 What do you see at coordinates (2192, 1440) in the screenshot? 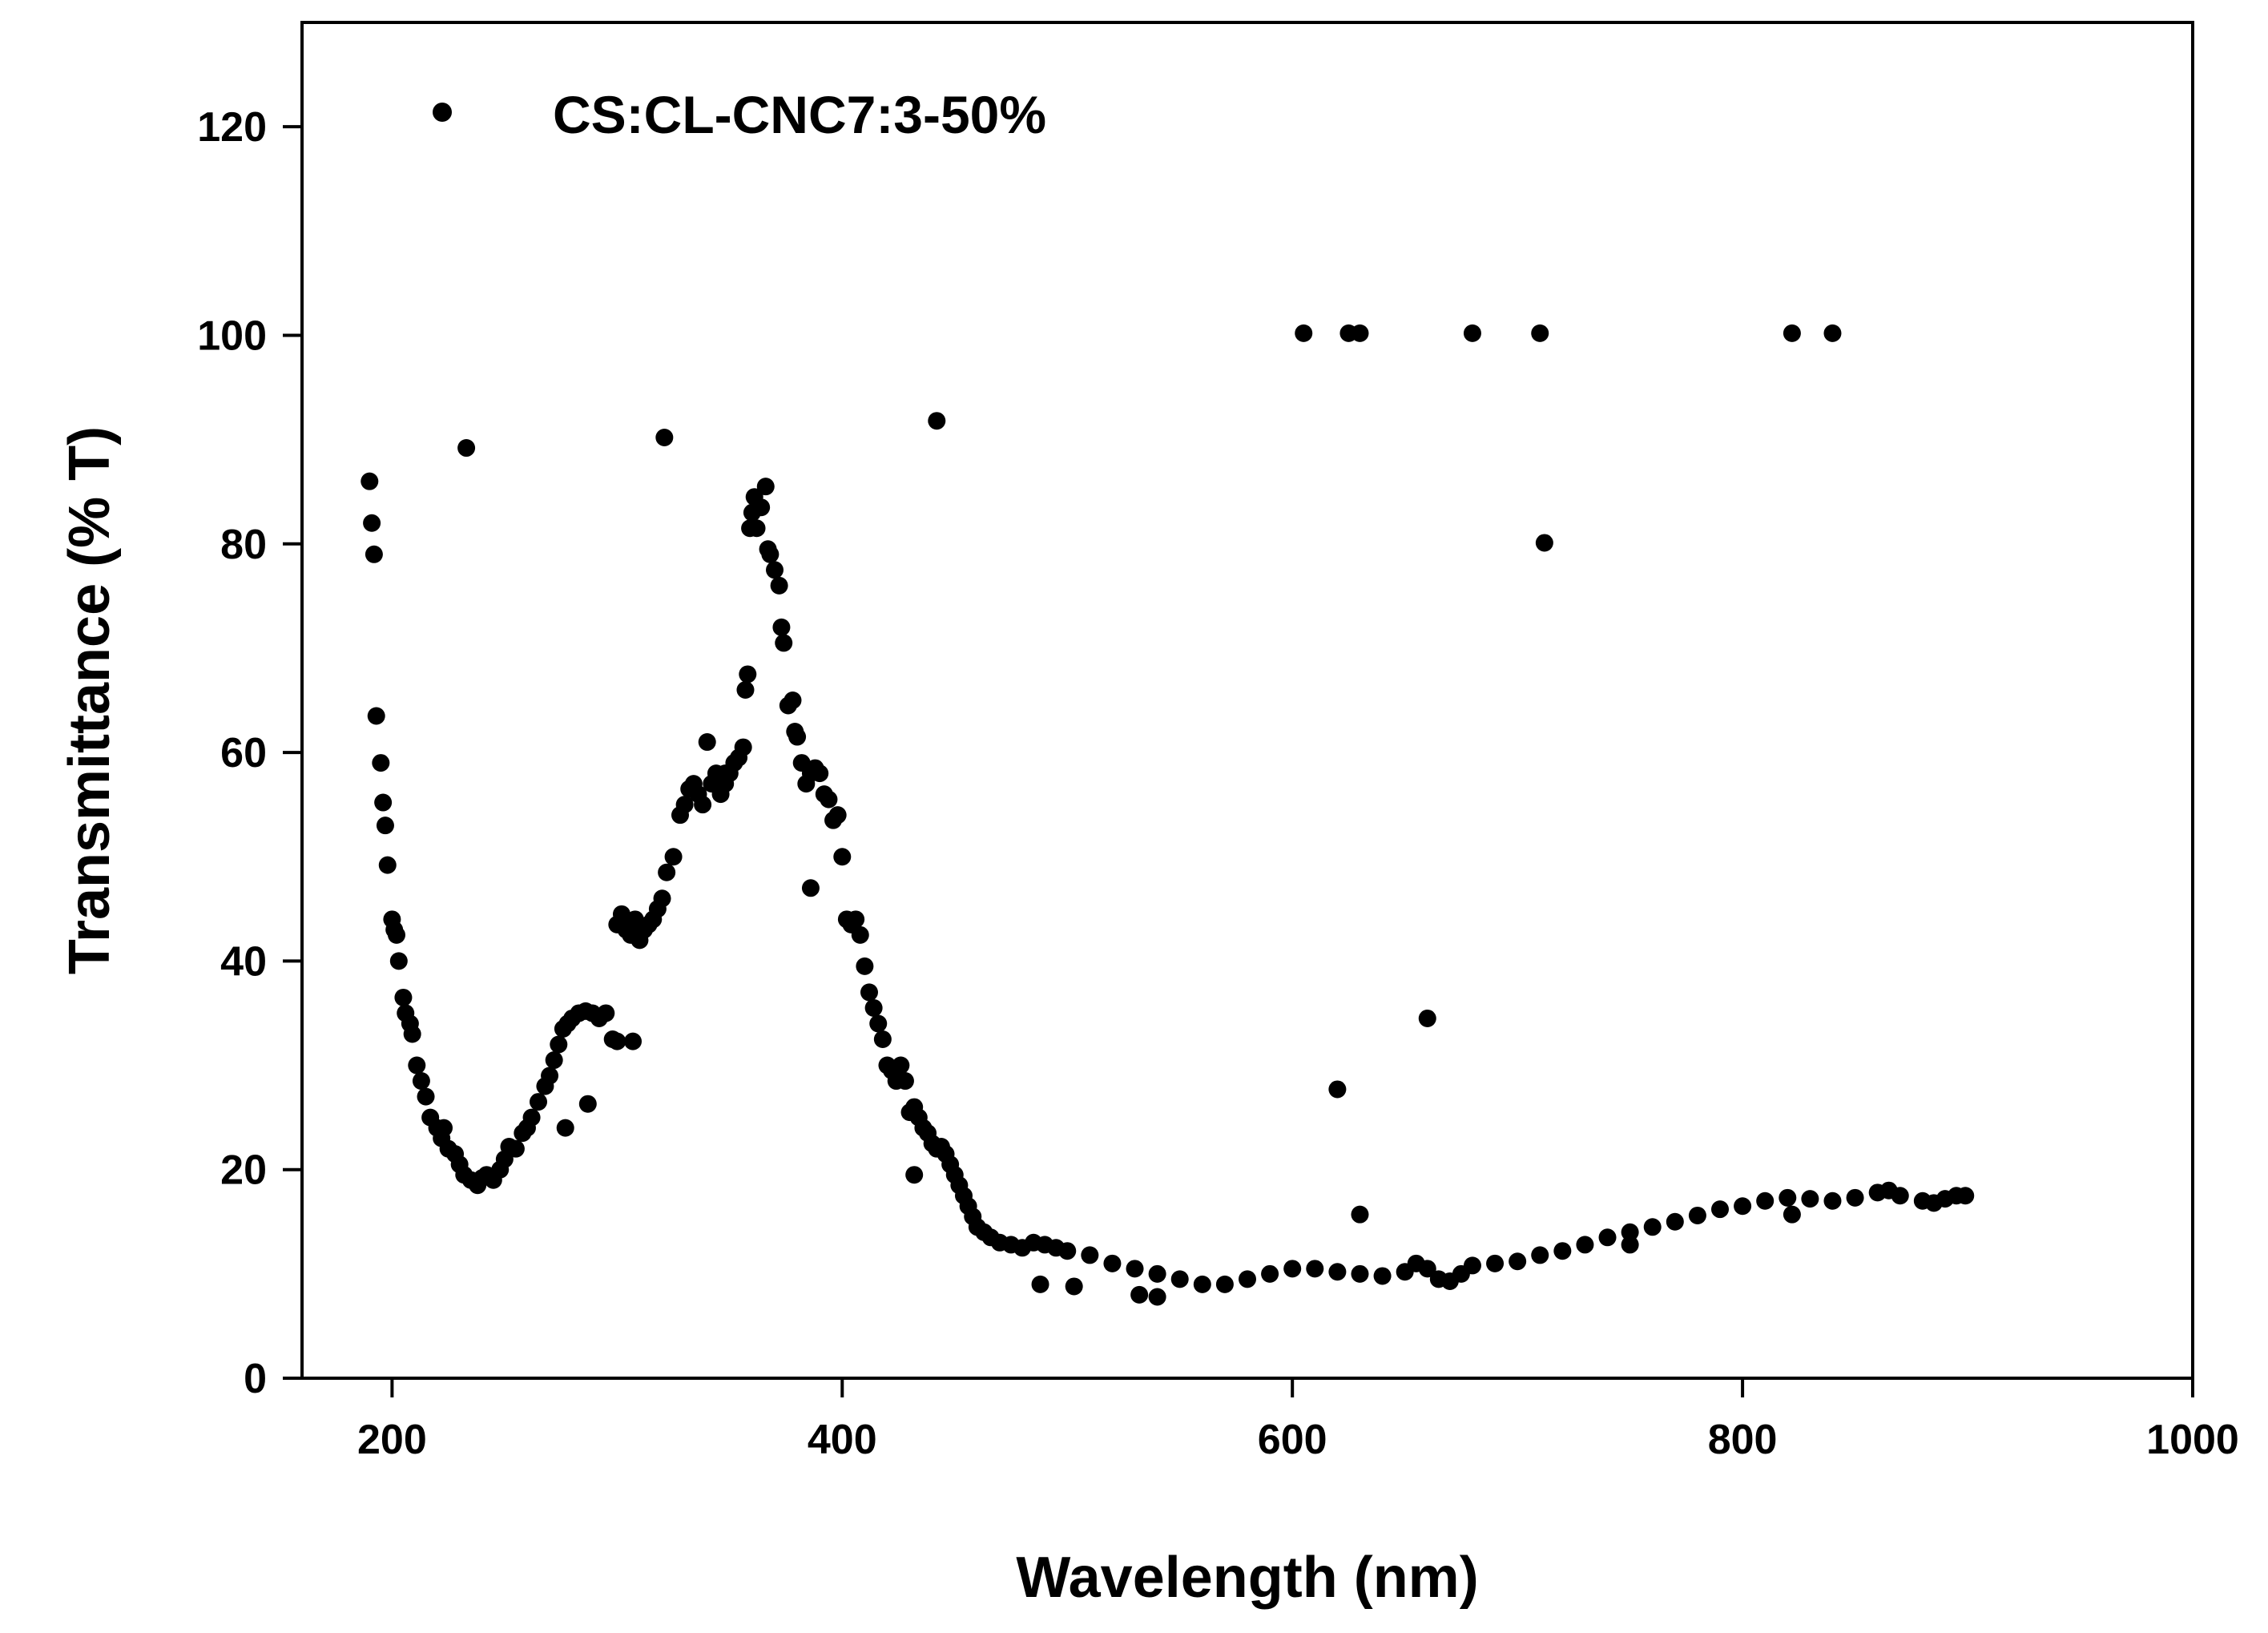
I see `x-tick-label-1000: 1000` at bounding box center [2192, 1440].